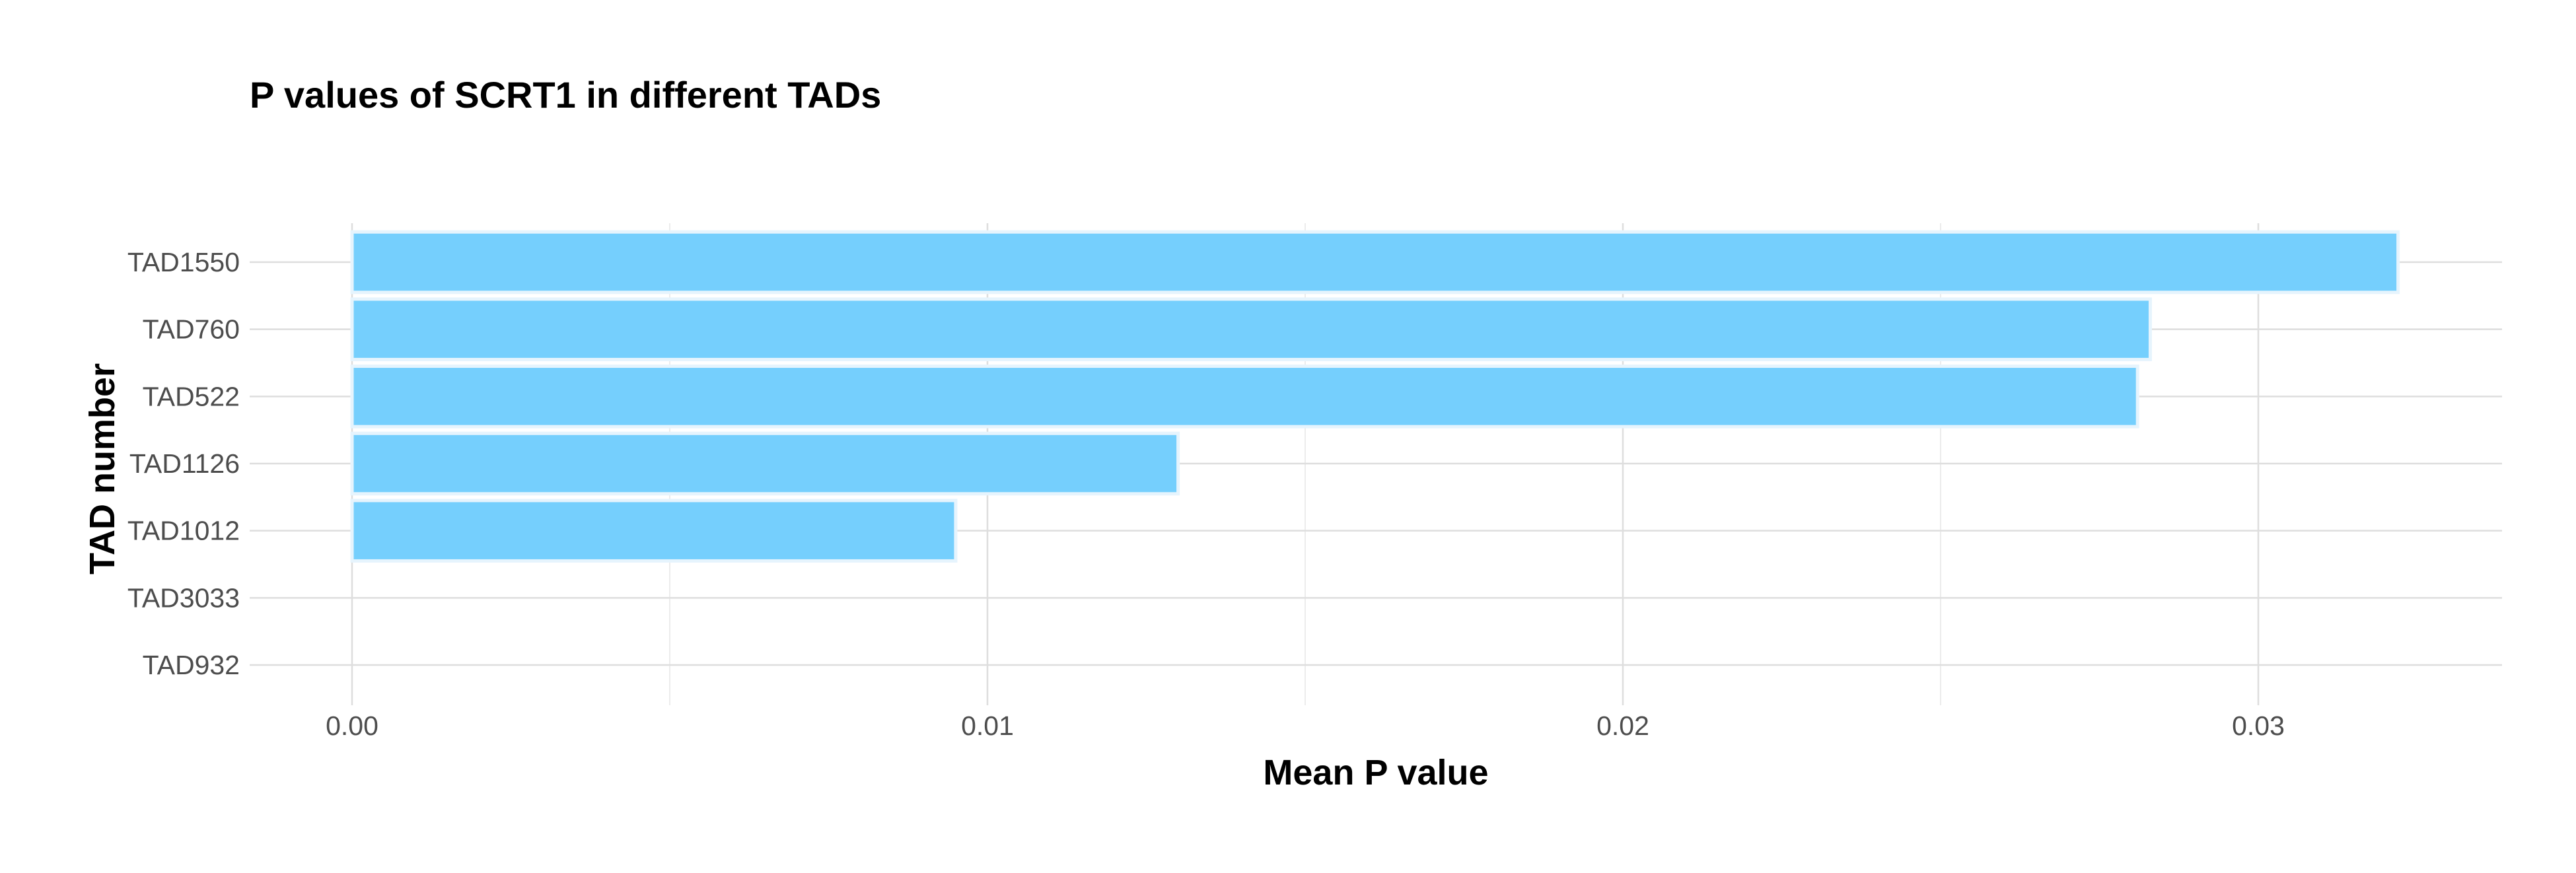 The width and height of the screenshot is (2576, 873). Describe the element at coordinates (988, 726) in the screenshot. I see `x-tick-label: 0.01` at that location.